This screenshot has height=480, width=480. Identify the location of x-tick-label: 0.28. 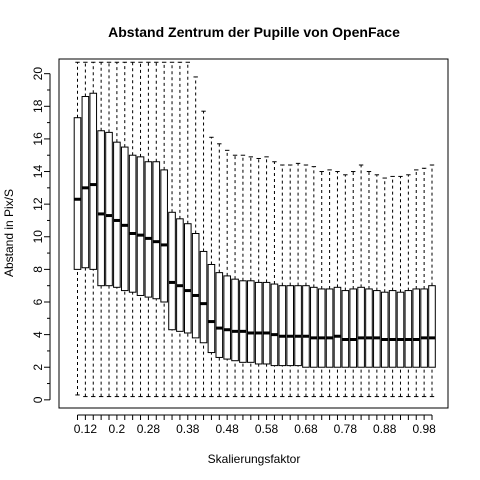
(149, 429).